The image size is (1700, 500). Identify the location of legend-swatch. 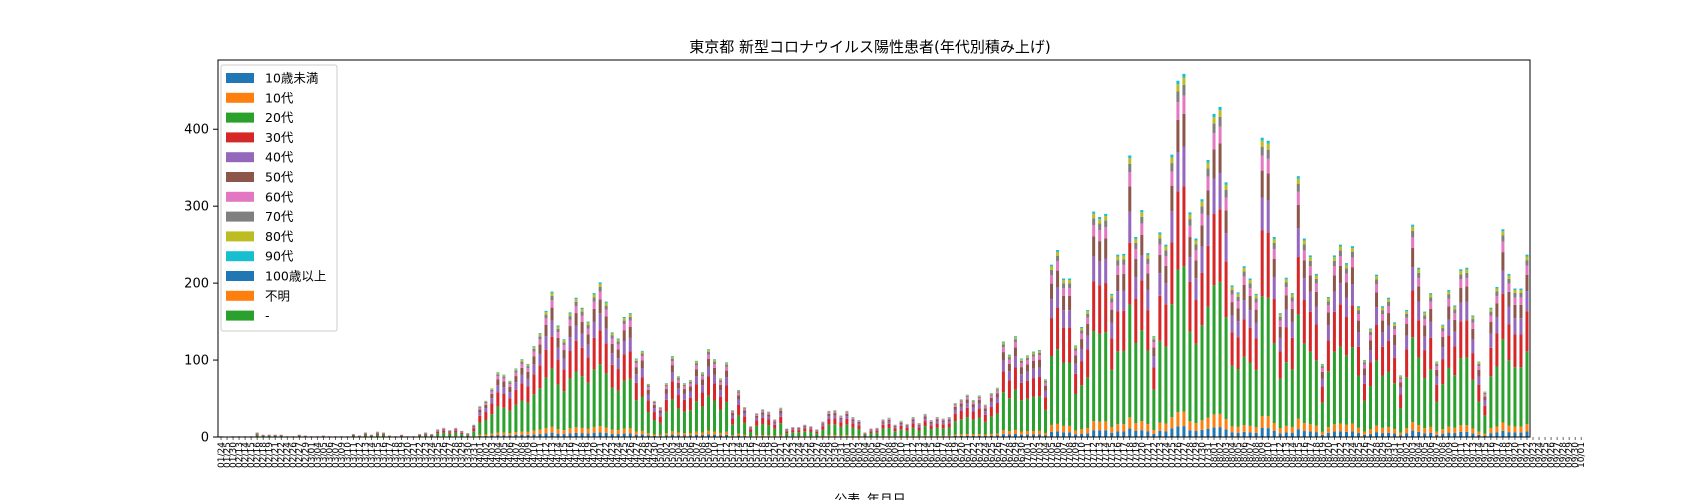
(240, 315).